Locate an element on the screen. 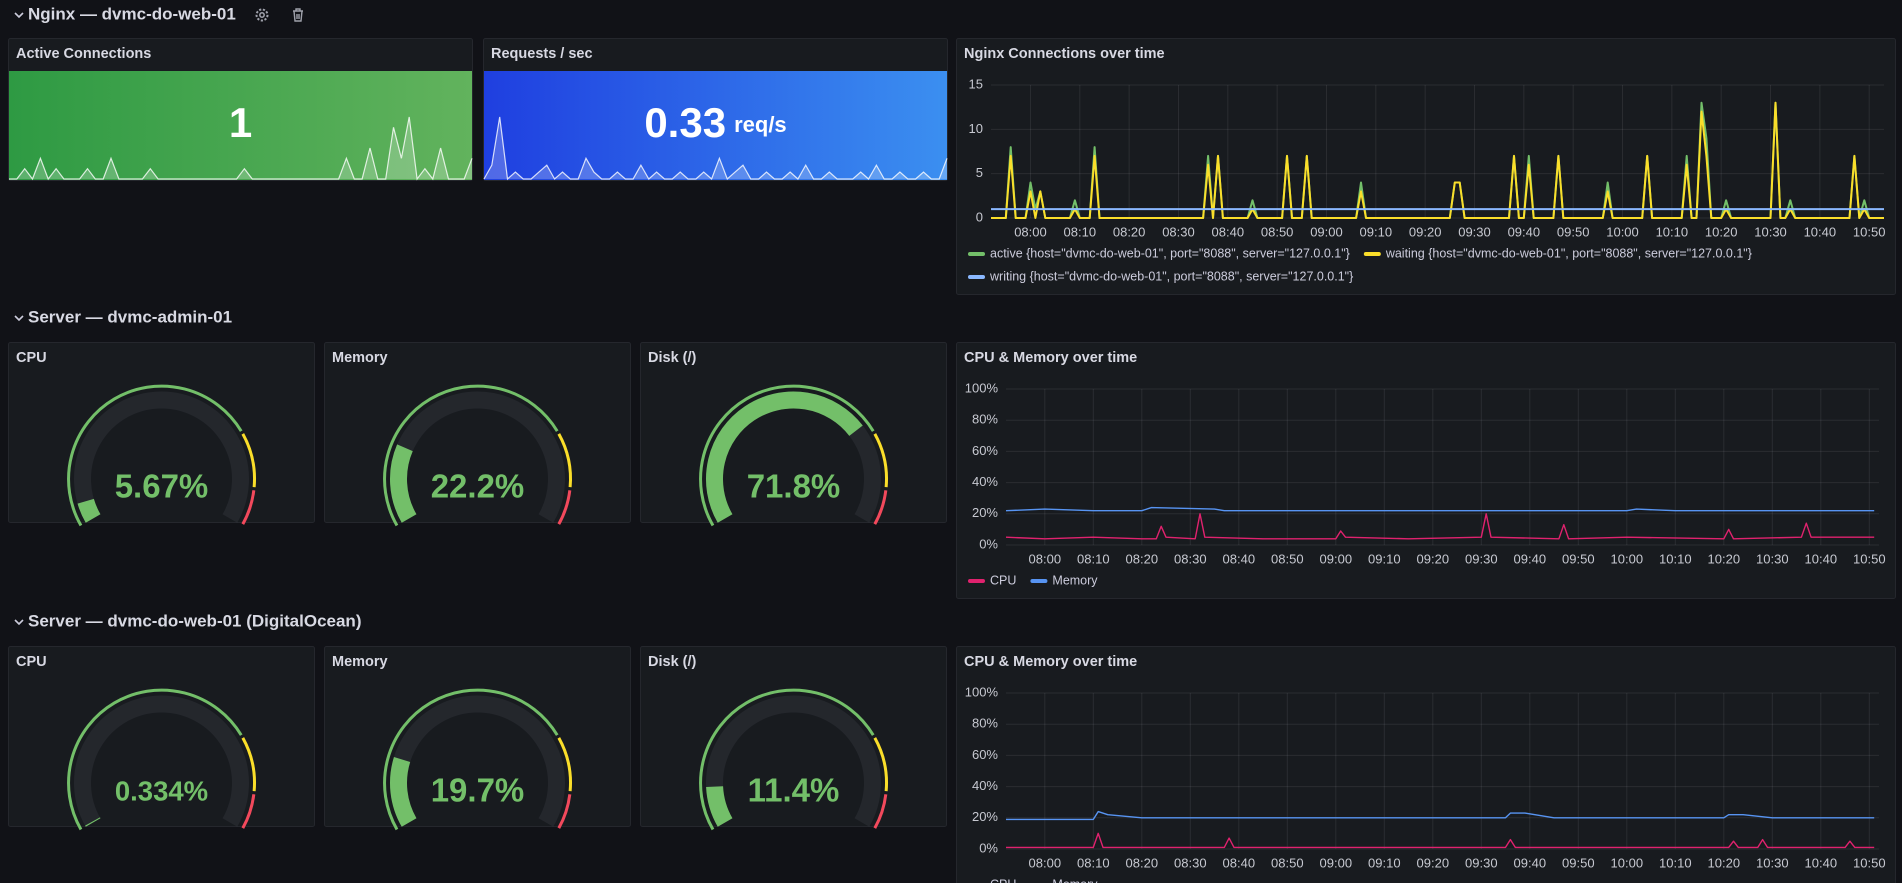 This screenshot has height=883, width=1902. settings-icon is located at coordinates (262, 15).